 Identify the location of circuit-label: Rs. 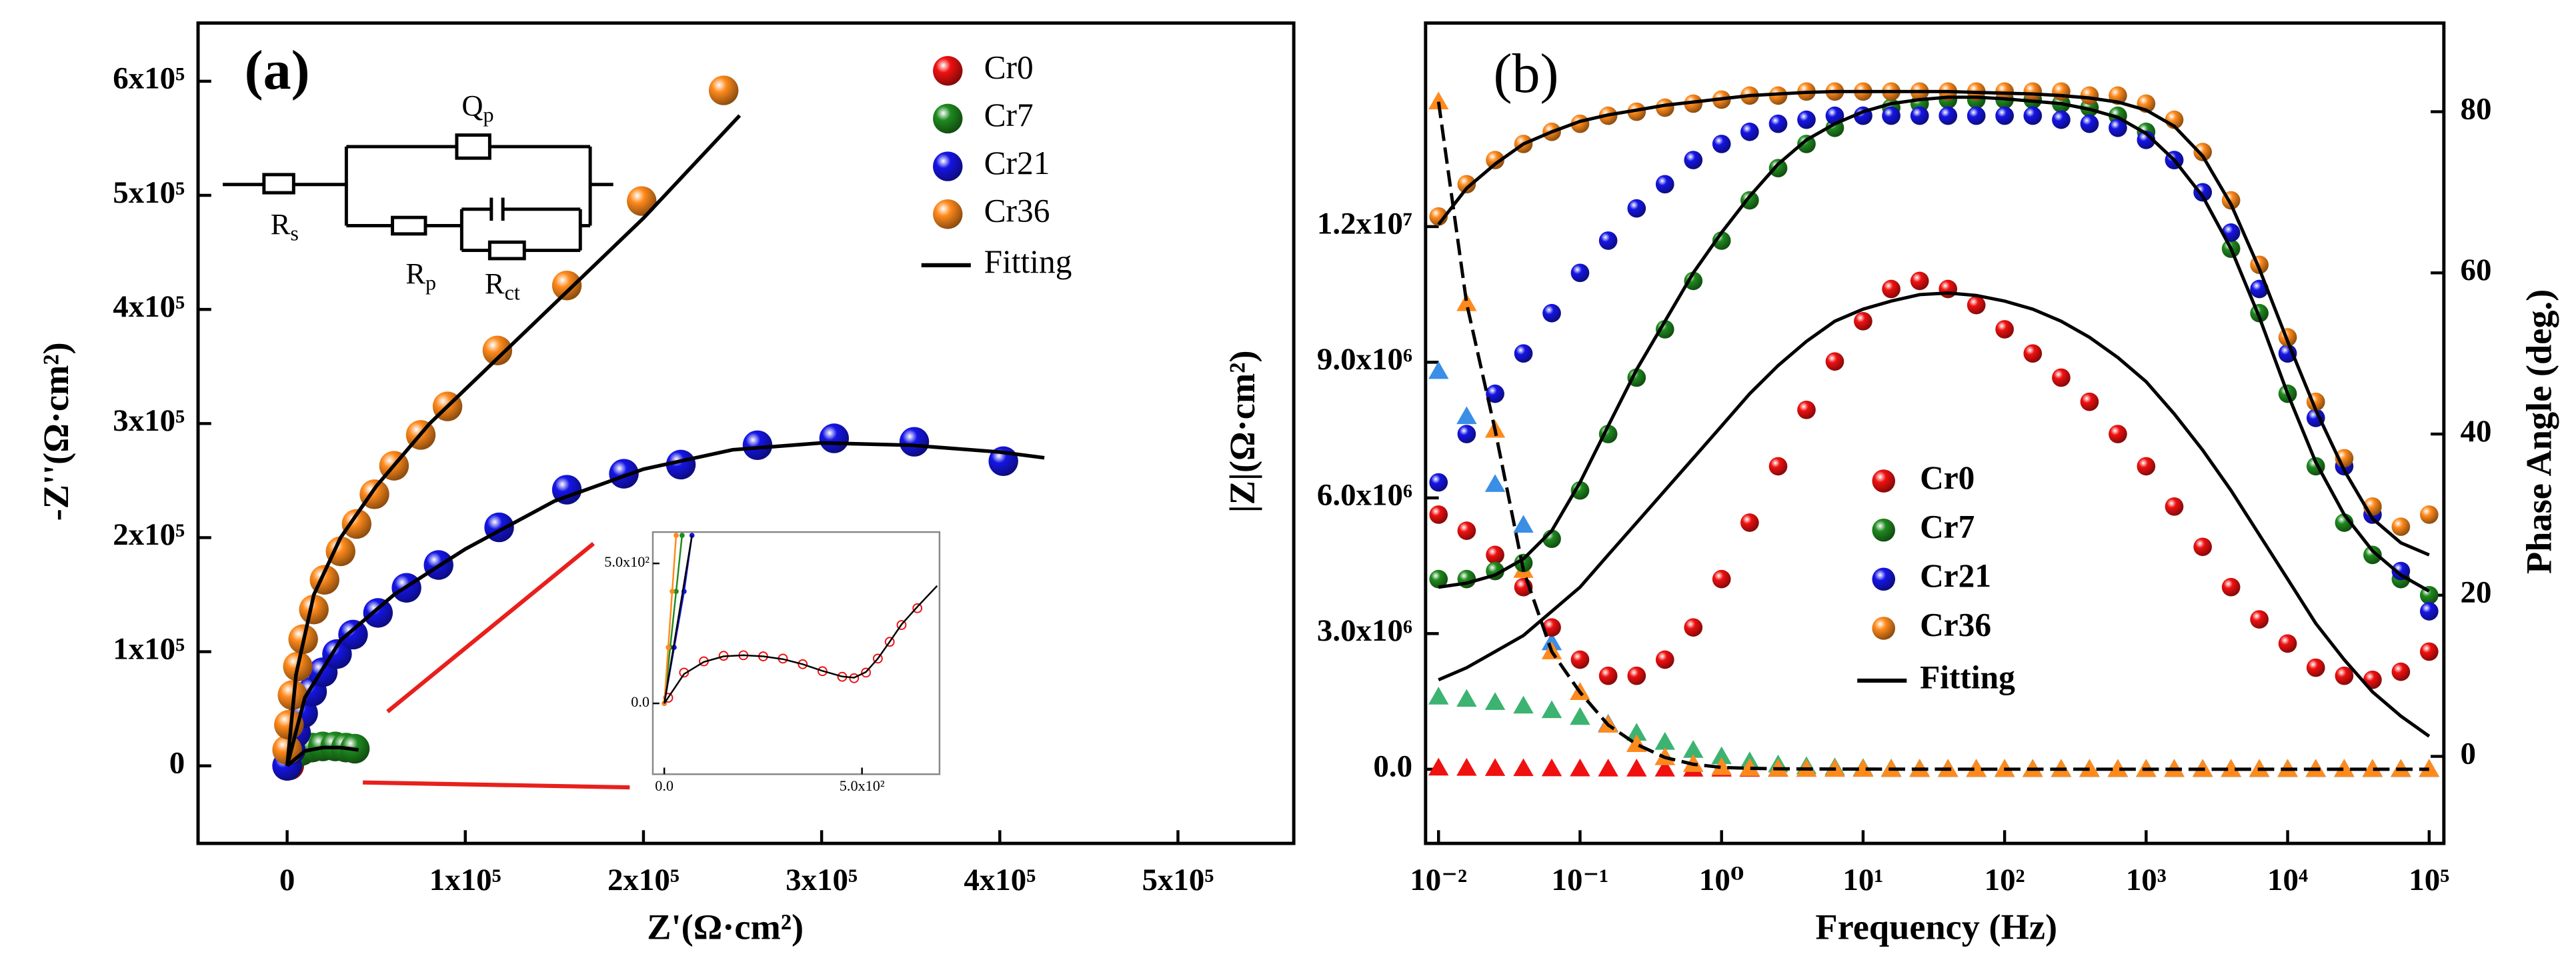
(285, 226).